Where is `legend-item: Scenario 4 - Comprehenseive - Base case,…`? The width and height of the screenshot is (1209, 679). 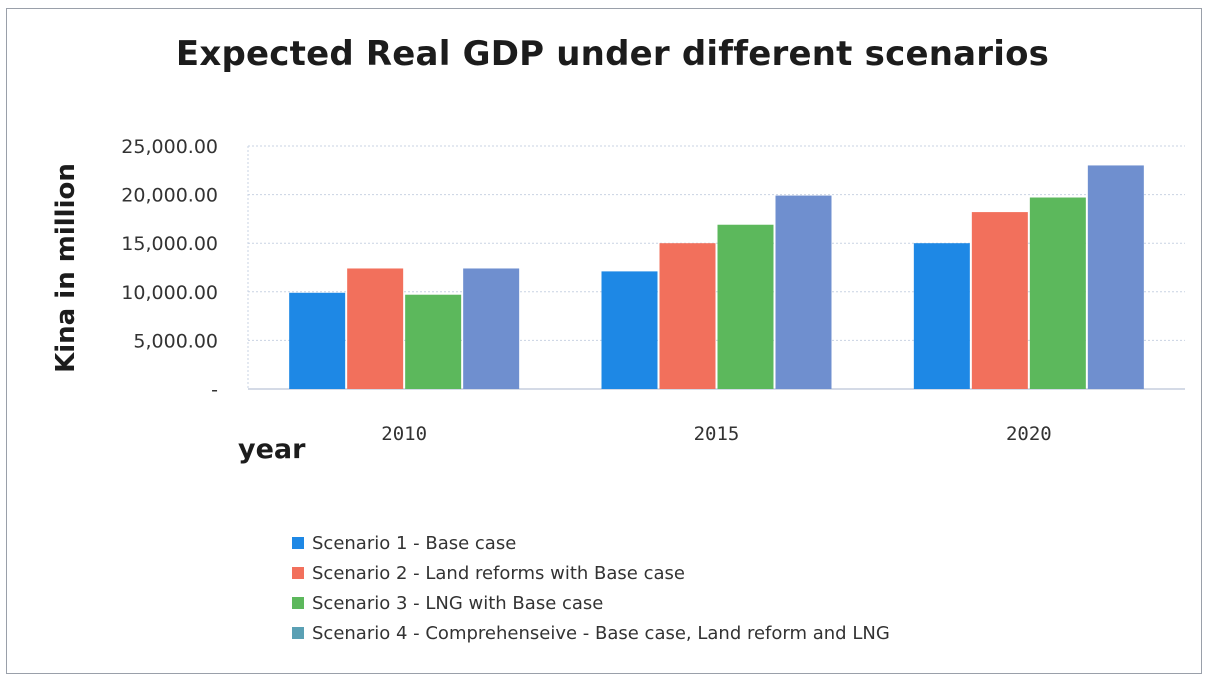 legend-item: Scenario 4 - Comprehenseive - Base case,… is located at coordinates (591, 633).